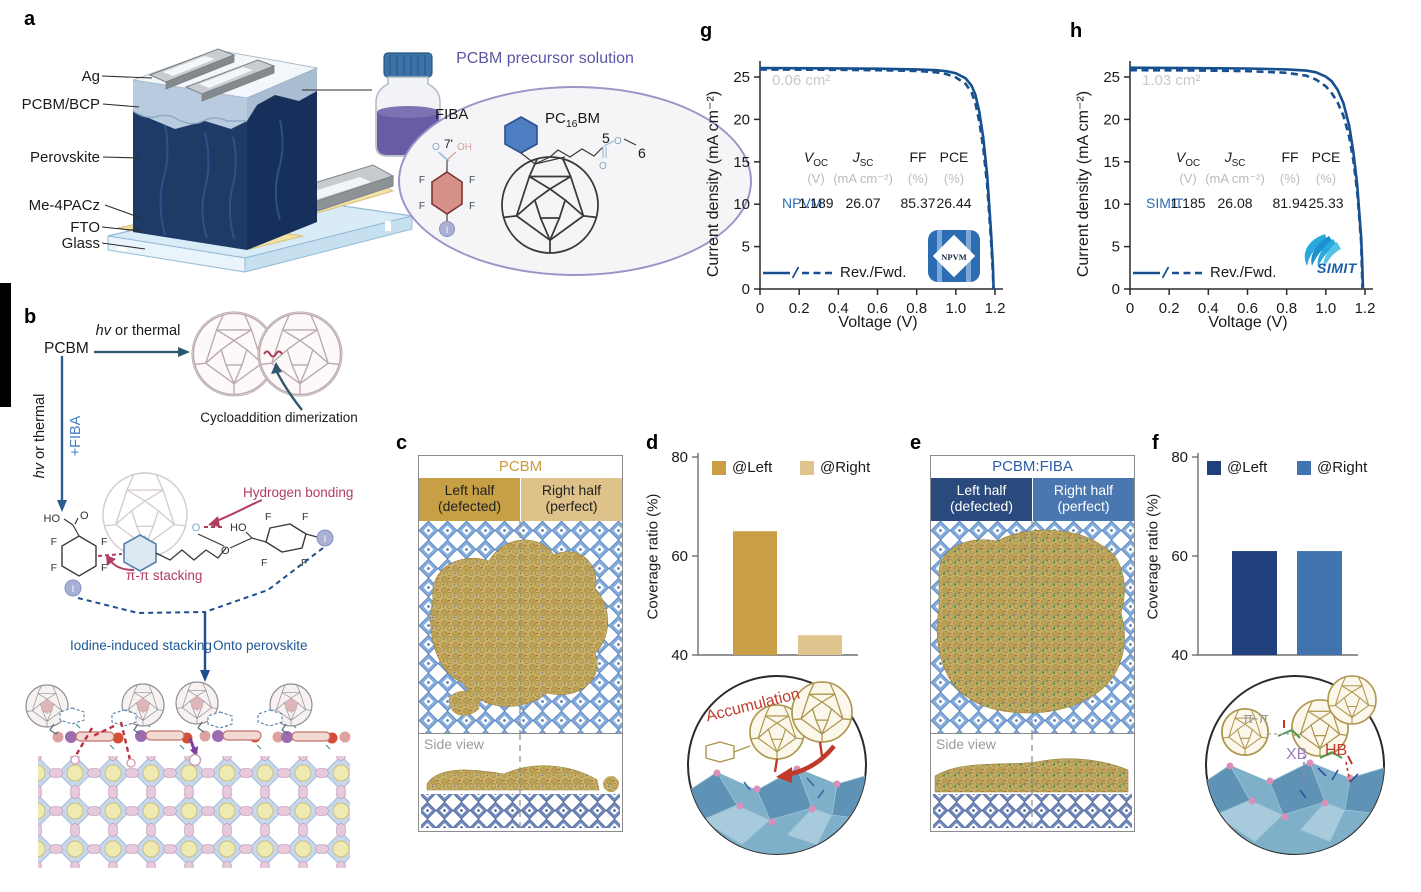 The width and height of the screenshot is (1421, 892). What do you see at coordinates (799, 308) in the screenshot?
I see `svg-text: 0.2` at bounding box center [799, 308].